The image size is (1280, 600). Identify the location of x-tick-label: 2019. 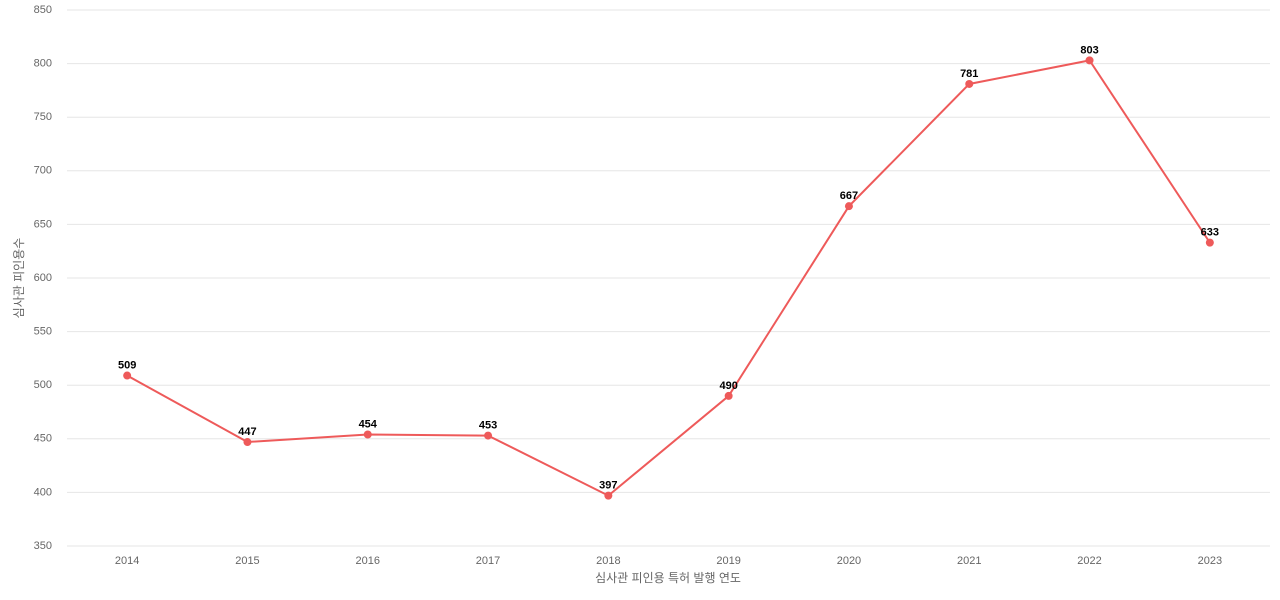
(728, 561).